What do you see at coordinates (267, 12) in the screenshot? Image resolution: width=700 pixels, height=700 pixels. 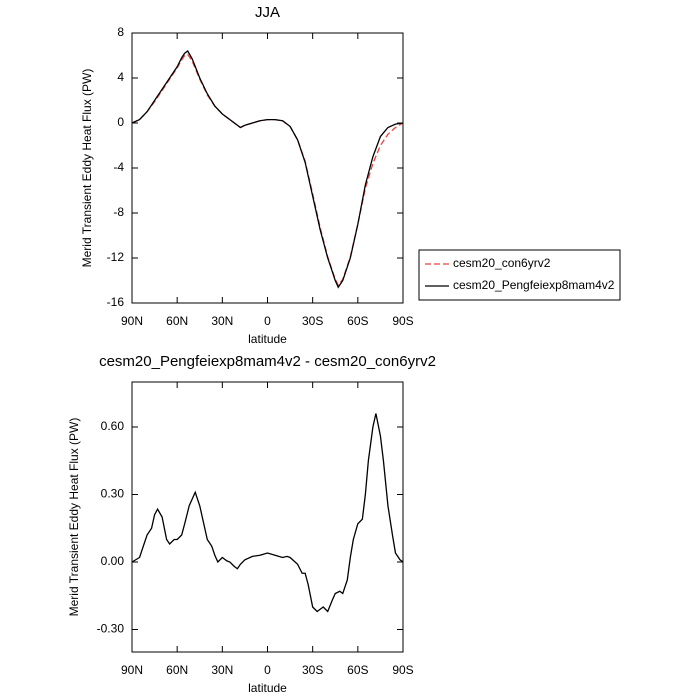 I see `chart-title: JJA` at bounding box center [267, 12].